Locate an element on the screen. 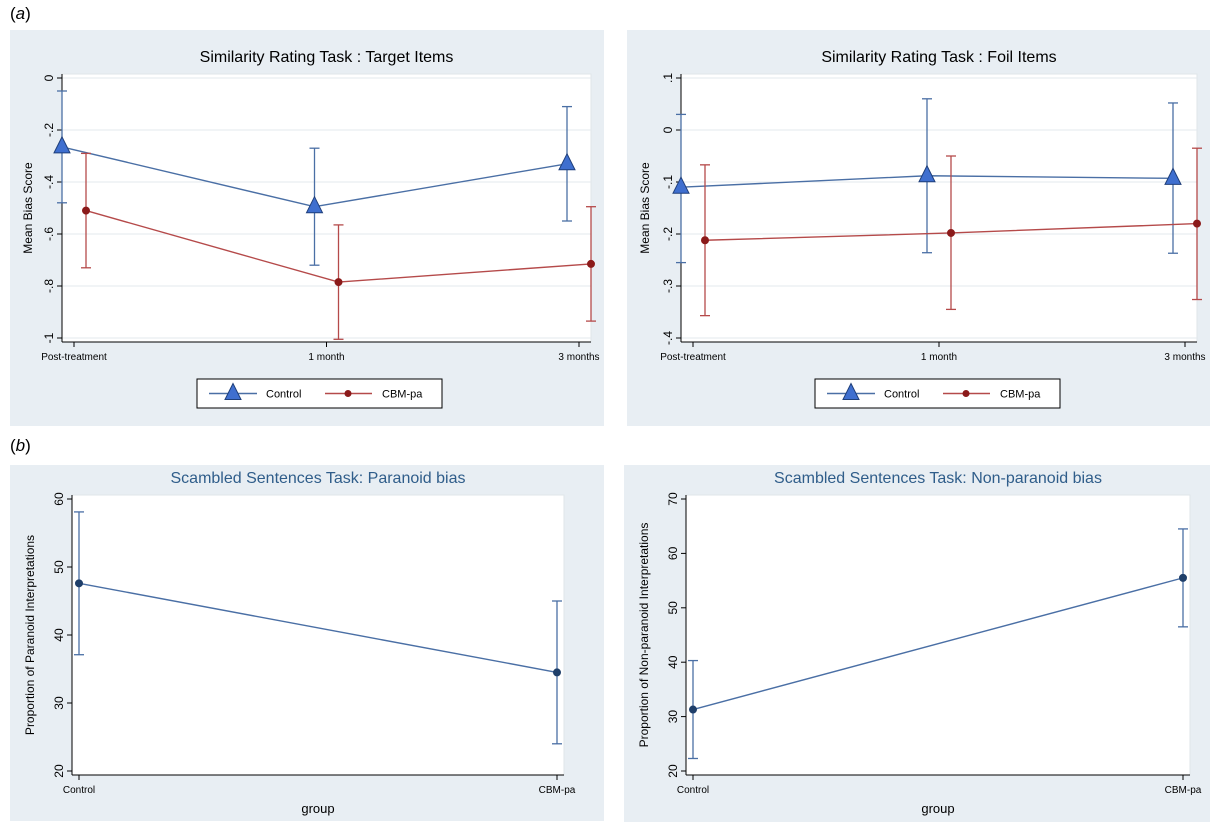 This screenshot has height=826, width=1216. panel-label-a-letter: a is located at coordinates (20, 13).